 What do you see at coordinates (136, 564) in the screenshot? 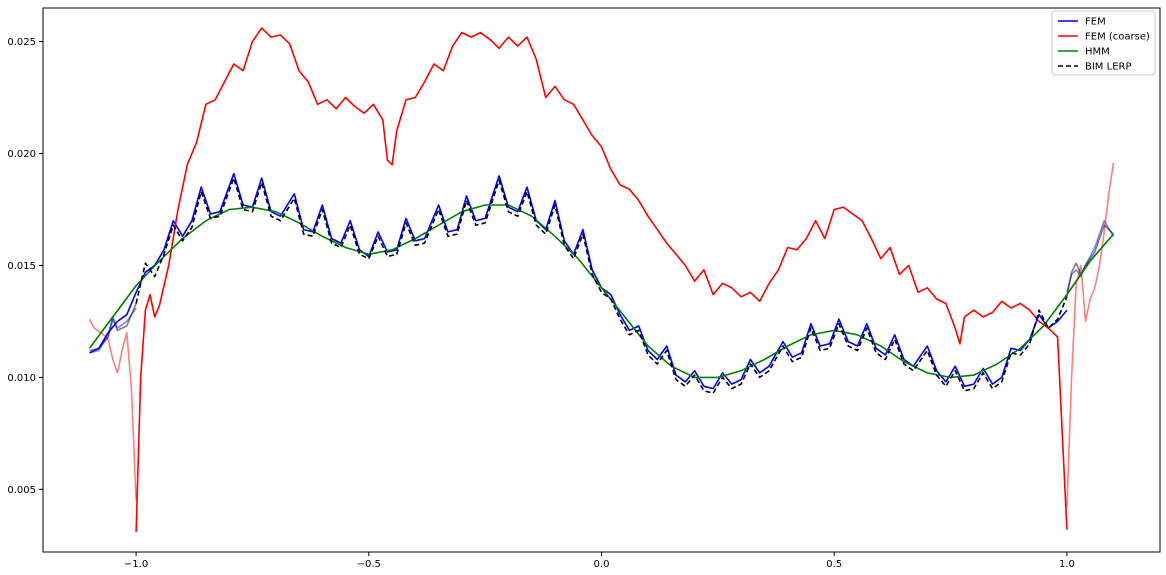
I see `x-tick-label: −1.0` at bounding box center [136, 564].